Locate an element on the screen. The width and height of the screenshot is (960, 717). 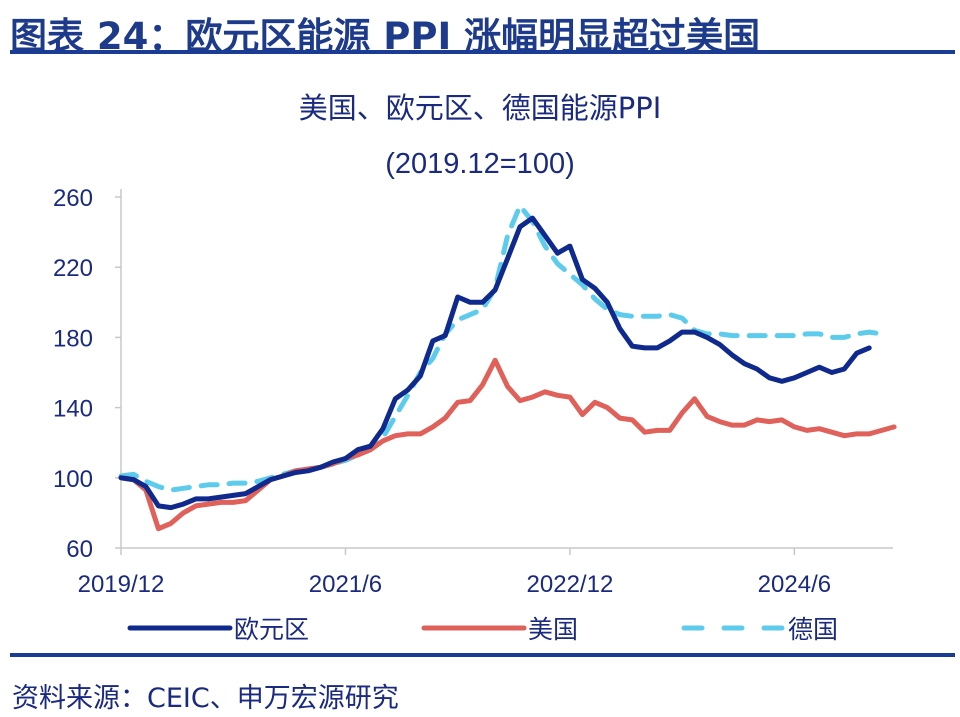
x-tick-label: 2019/12 is located at coordinates (121, 584).